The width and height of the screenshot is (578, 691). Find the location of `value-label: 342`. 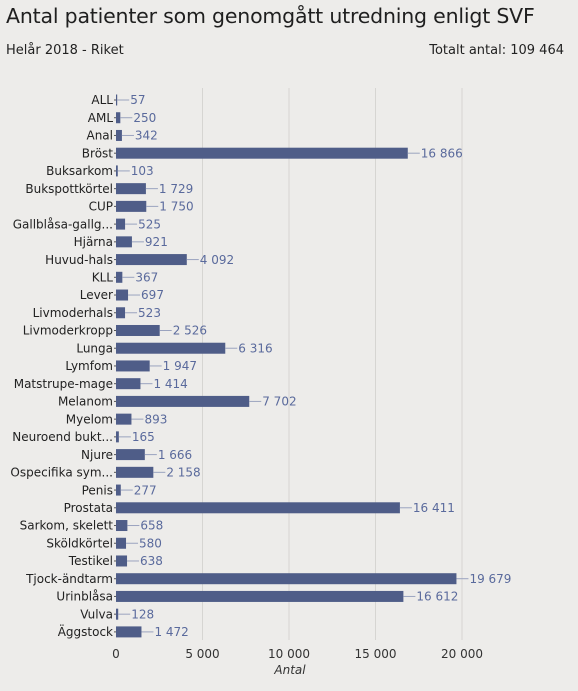

value-label: 342 is located at coordinates (146, 136).